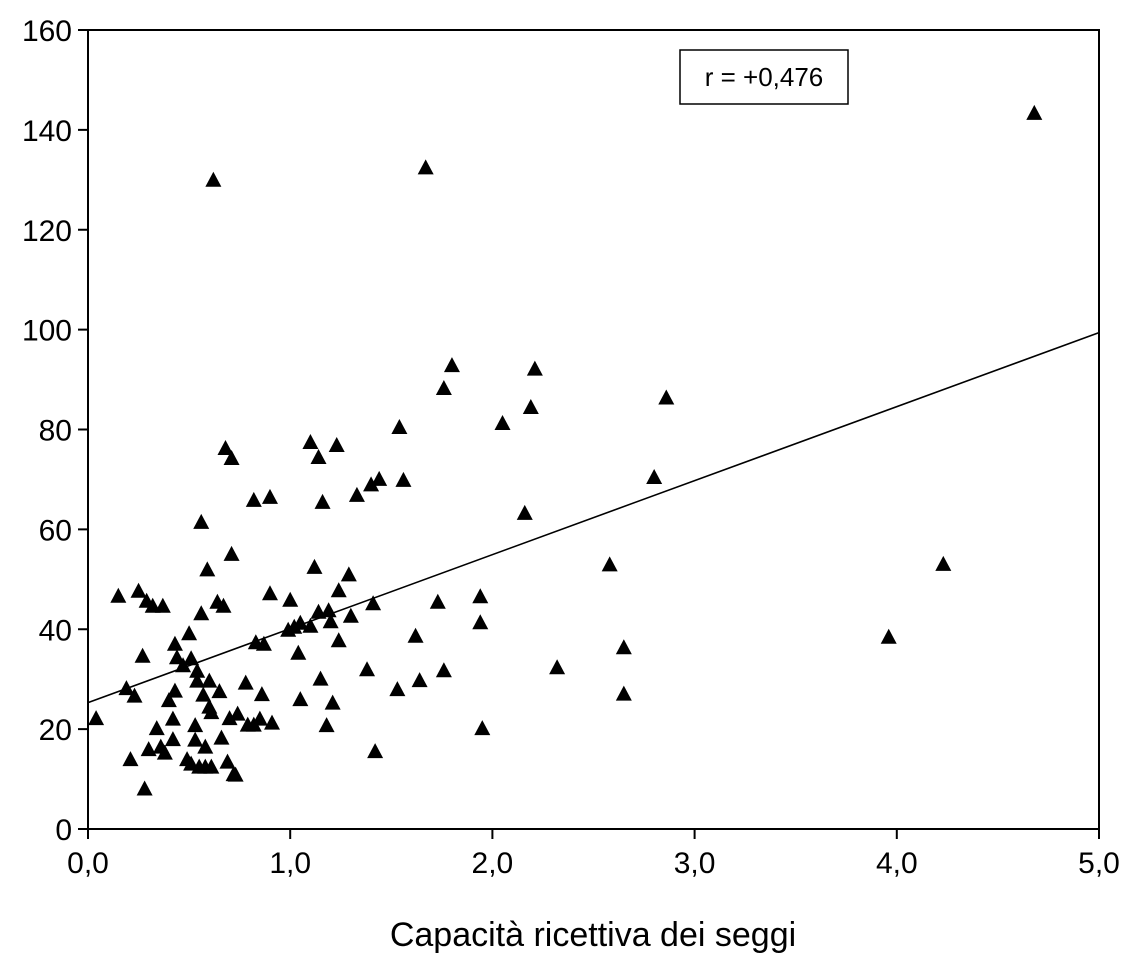 The width and height of the screenshot is (1126, 978). Describe the element at coordinates (593, 935) in the screenshot. I see `x-axis-title: Capacità ricettiva dei seggi` at that location.